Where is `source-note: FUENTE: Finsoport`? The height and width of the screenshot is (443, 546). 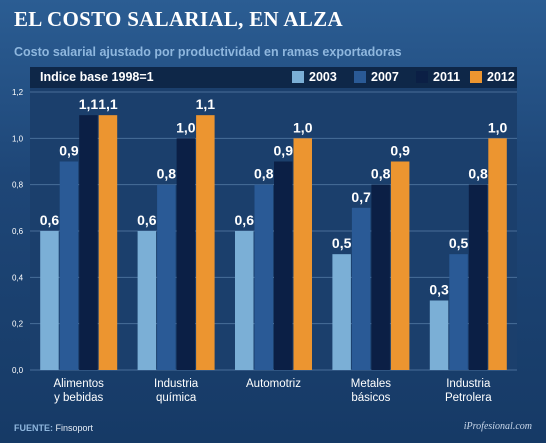
source-note: FUENTE: Finsoport is located at coordinates (53, 428).